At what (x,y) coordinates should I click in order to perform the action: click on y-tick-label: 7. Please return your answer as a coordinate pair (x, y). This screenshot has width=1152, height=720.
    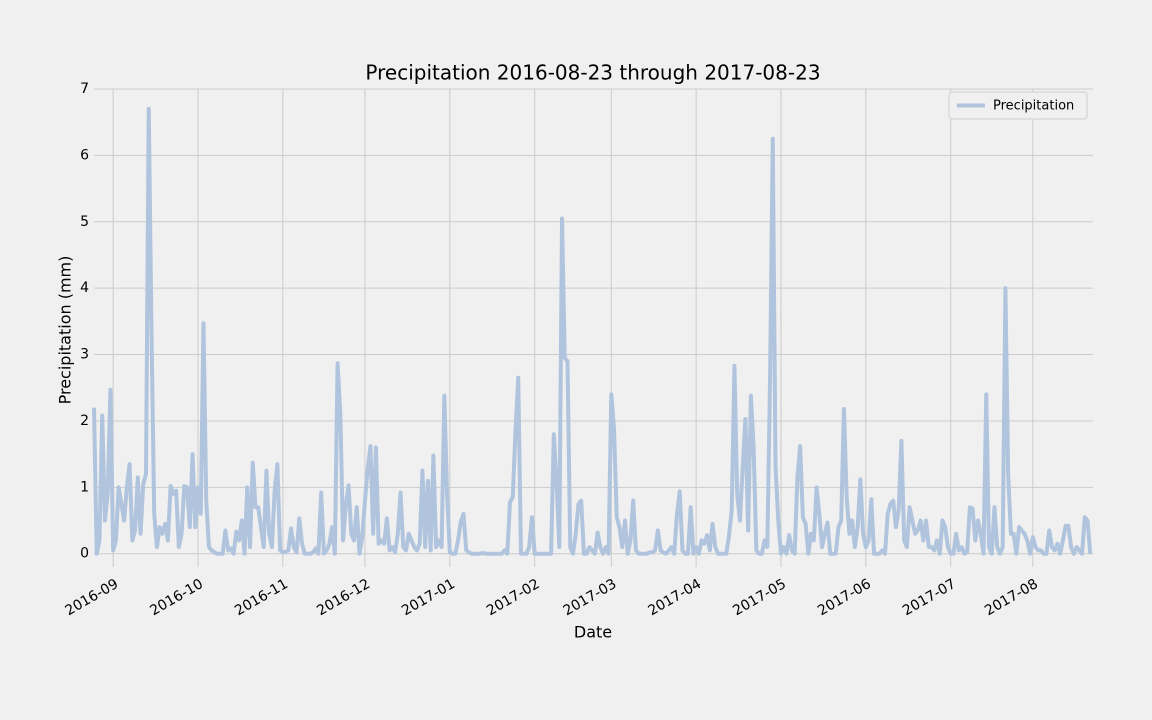
    Looking at the image, I should click on (84, 89).